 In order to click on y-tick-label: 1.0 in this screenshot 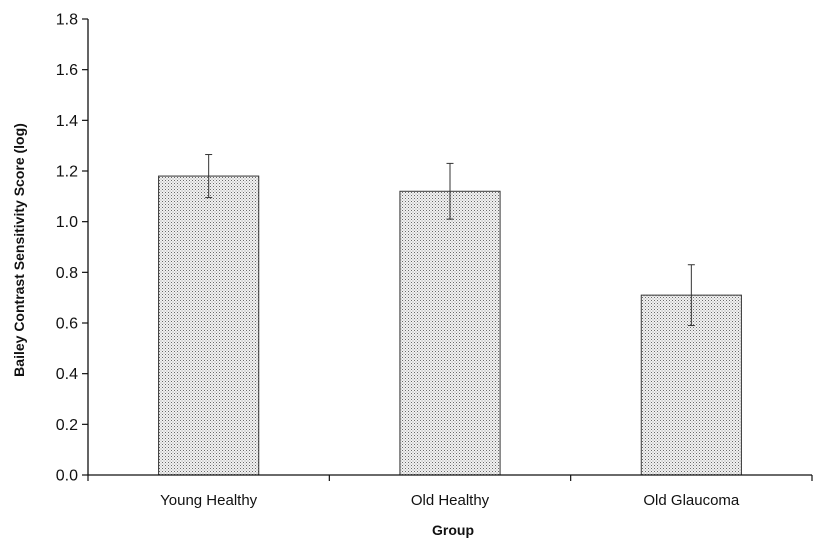, I will do `click(67, 222)`.